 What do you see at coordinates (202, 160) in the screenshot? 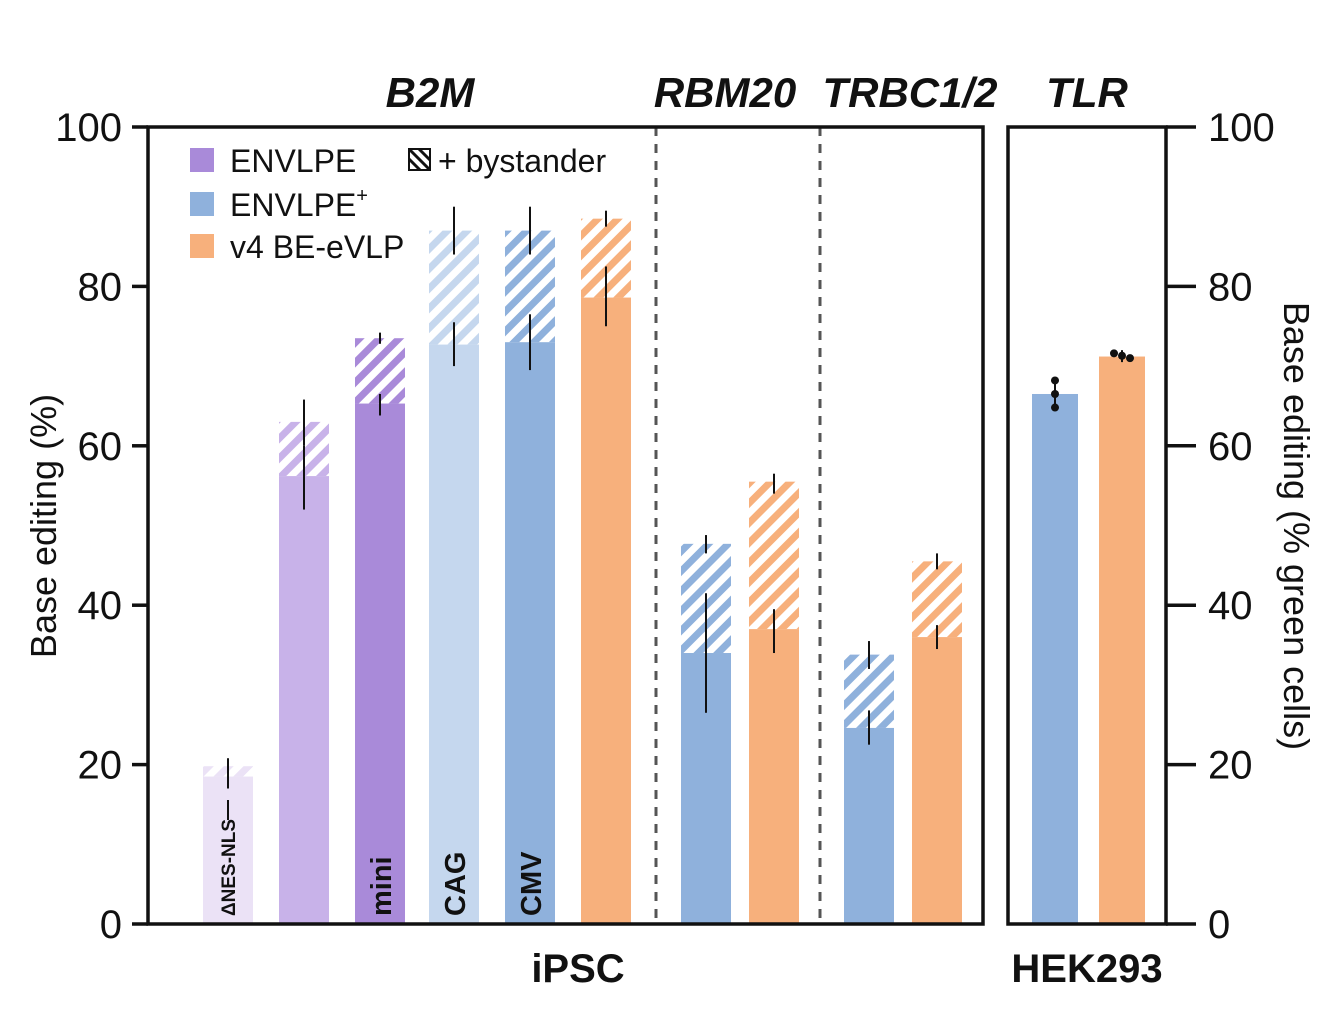
I see `legend-swatch-envlpe` at bounding box center [202, 160].